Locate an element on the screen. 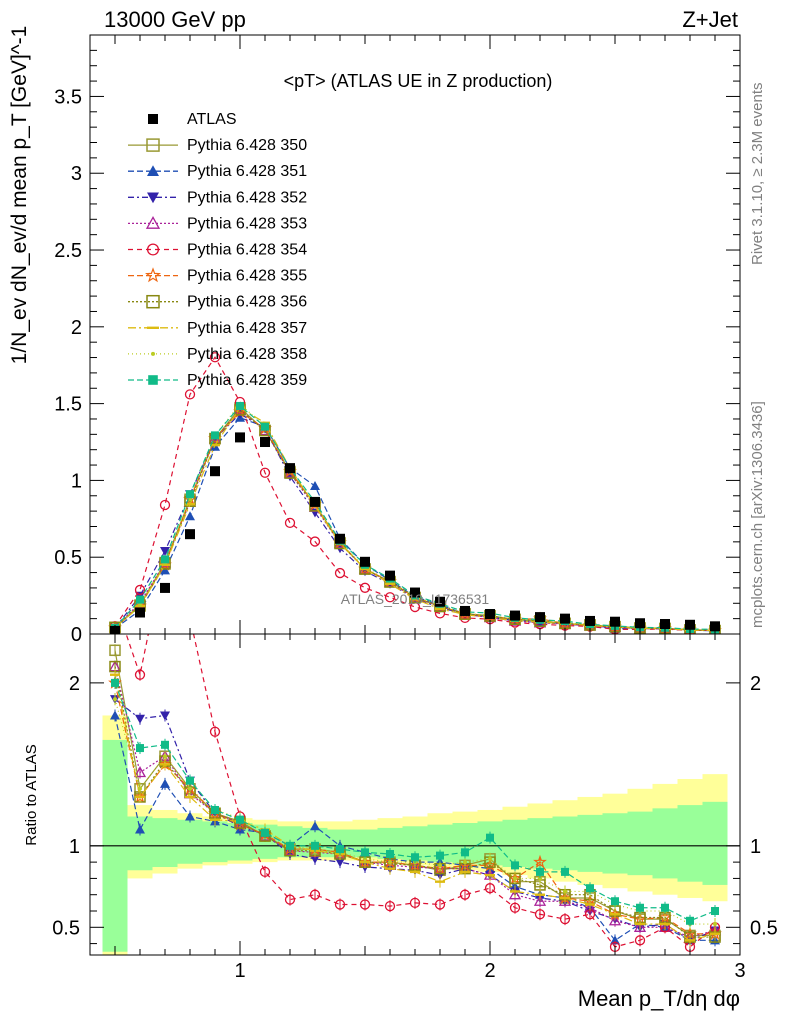  legend-label: Pythia 6.428 355 is located at coordinates (247, 276).